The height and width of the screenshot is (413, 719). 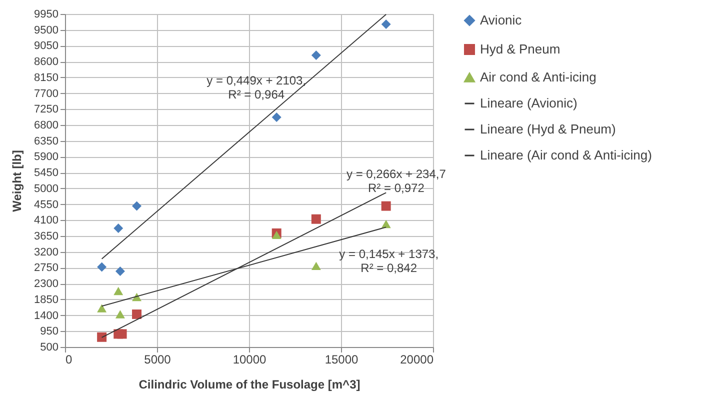 What do you see at coordinates (46, 236) in the screenshot?
I see `y-tick-label: 3650` at bounding box center [46, 236].